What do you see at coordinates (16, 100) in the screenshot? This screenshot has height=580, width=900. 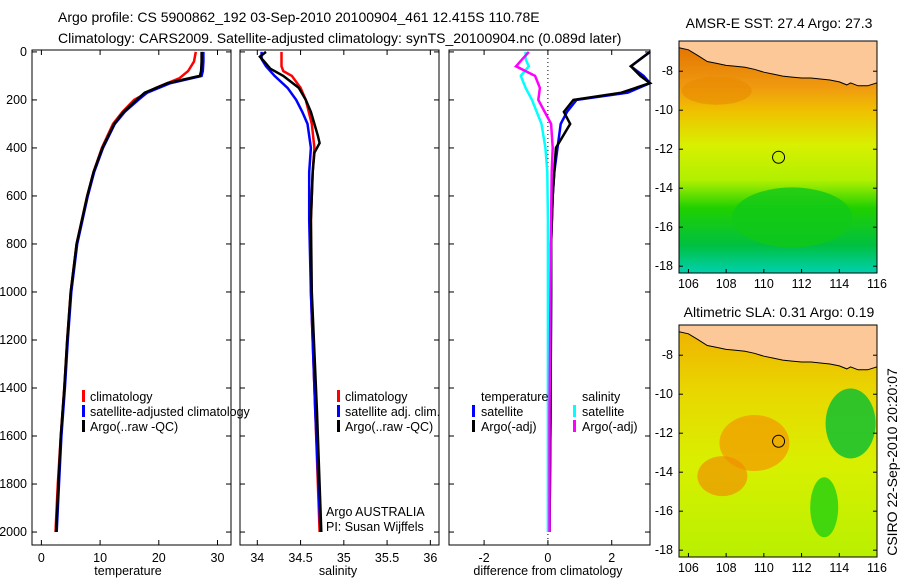 I see `y-tick-label: 200` at bounding box center [16, 100].